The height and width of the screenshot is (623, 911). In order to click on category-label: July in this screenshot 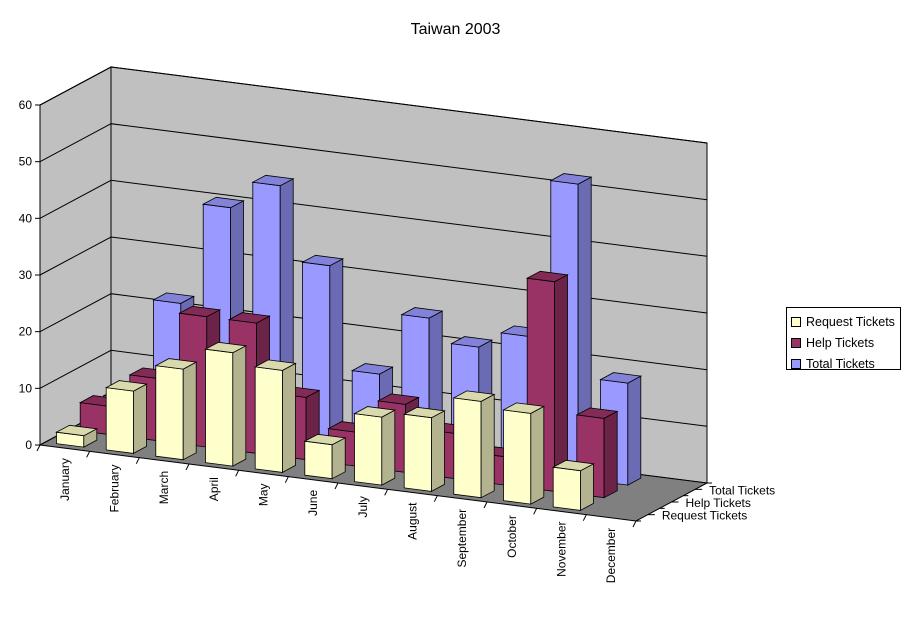, I will do `click(363, 506)`.